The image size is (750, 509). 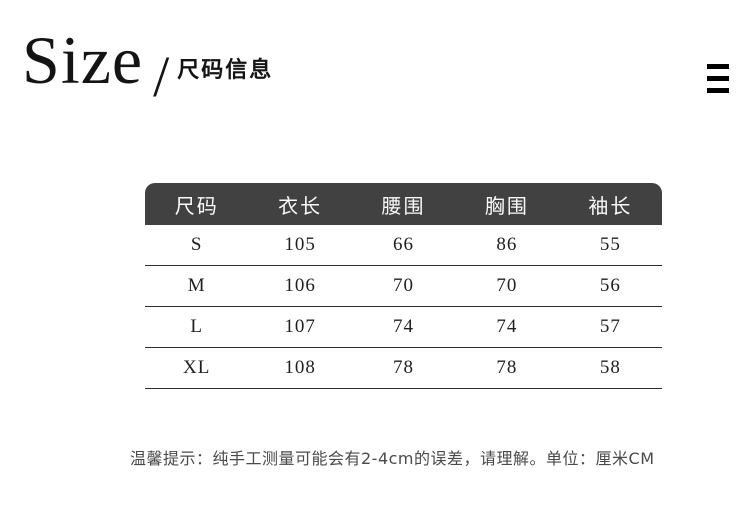 What do you see at coordinates (197, 367) in the screenshot?
I see `table-cell: XL` at bounding box center [197, 367].